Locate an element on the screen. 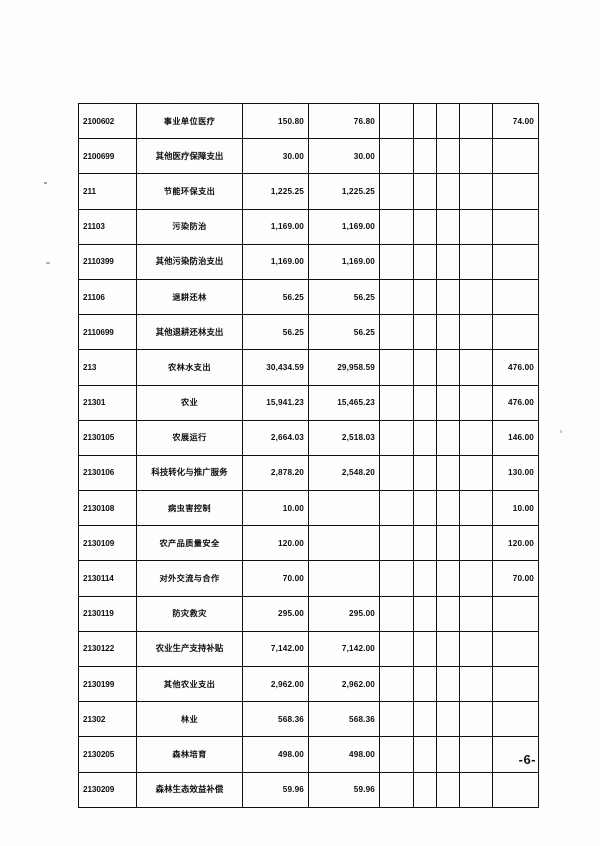 This screenshot has height=846, width=600. cell-code: 21106 is located at coordinates (107, 297).